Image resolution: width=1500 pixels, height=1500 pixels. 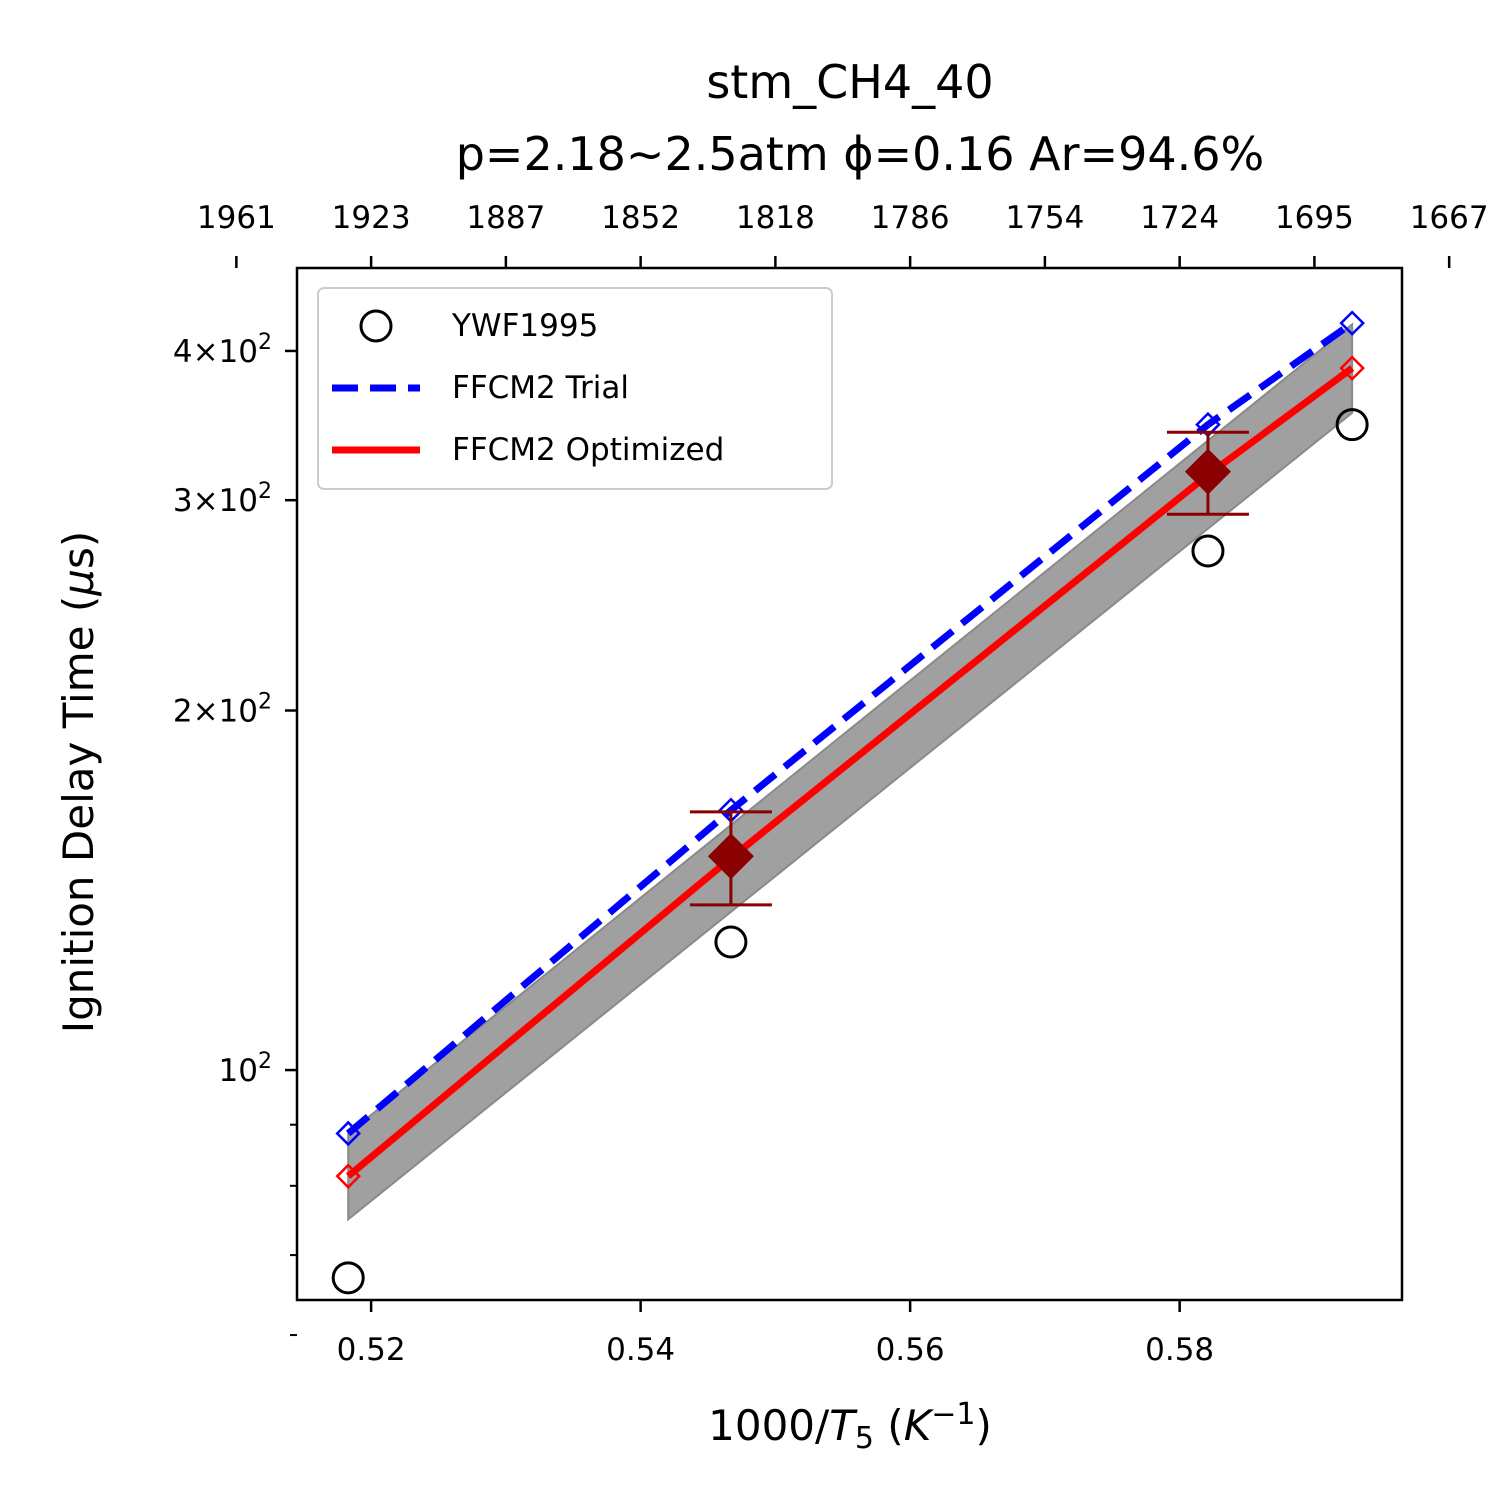 What do you see at coordinates (640, 218) in the screenshot?
I see `top-x-tick-label: 1852` at bounding box center [640, 218].